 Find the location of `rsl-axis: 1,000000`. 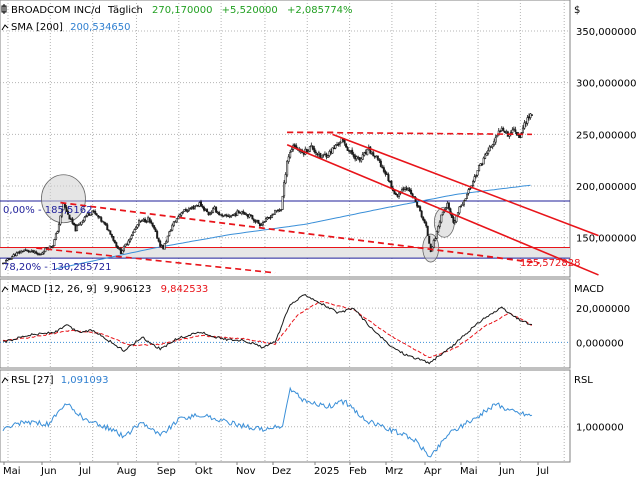

rsl-axis: 1,000000 is located at coordinates (600, 428).